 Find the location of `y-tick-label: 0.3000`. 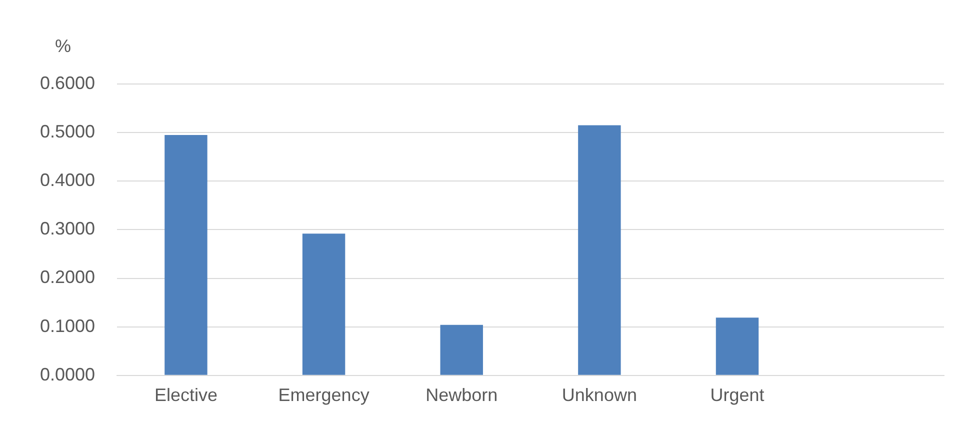

y-tick-label: 0.3000 is located at coordinates (68, 228).